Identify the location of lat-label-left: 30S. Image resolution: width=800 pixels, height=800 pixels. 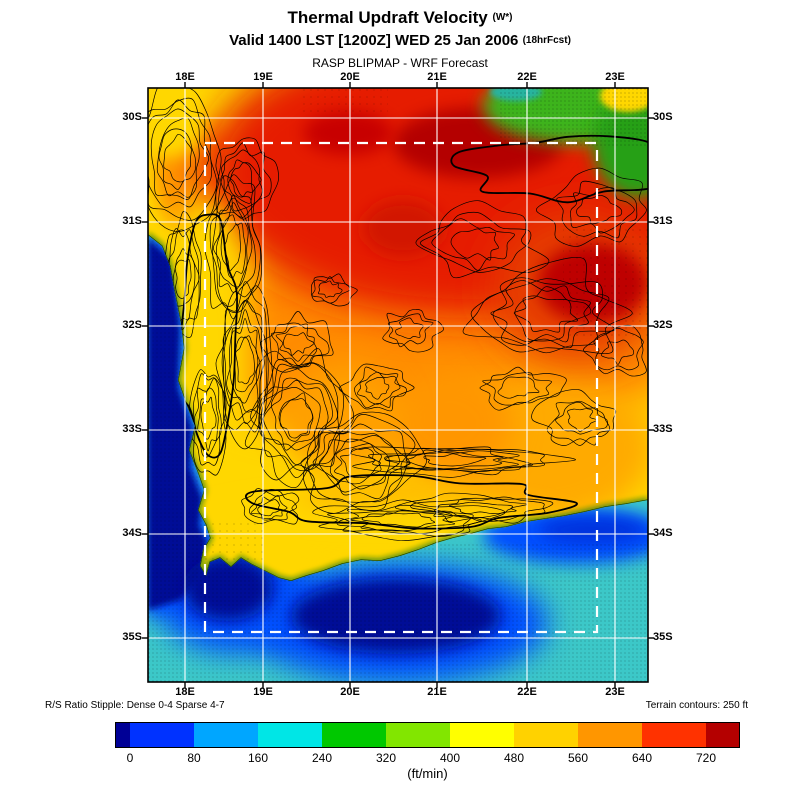
(132, 117).